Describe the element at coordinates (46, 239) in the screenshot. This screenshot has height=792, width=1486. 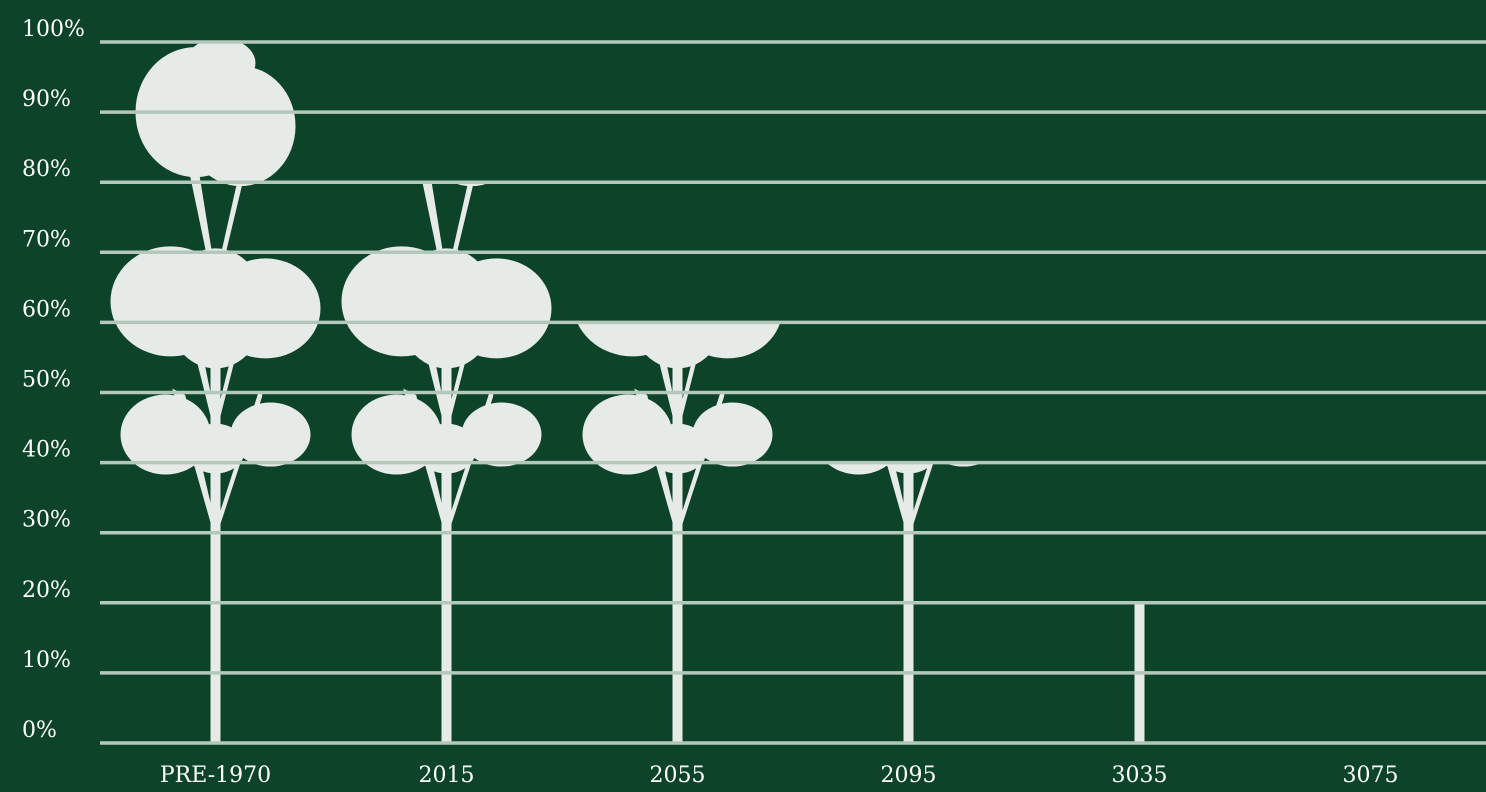
I see `y-tick-label: 70%` at that location.